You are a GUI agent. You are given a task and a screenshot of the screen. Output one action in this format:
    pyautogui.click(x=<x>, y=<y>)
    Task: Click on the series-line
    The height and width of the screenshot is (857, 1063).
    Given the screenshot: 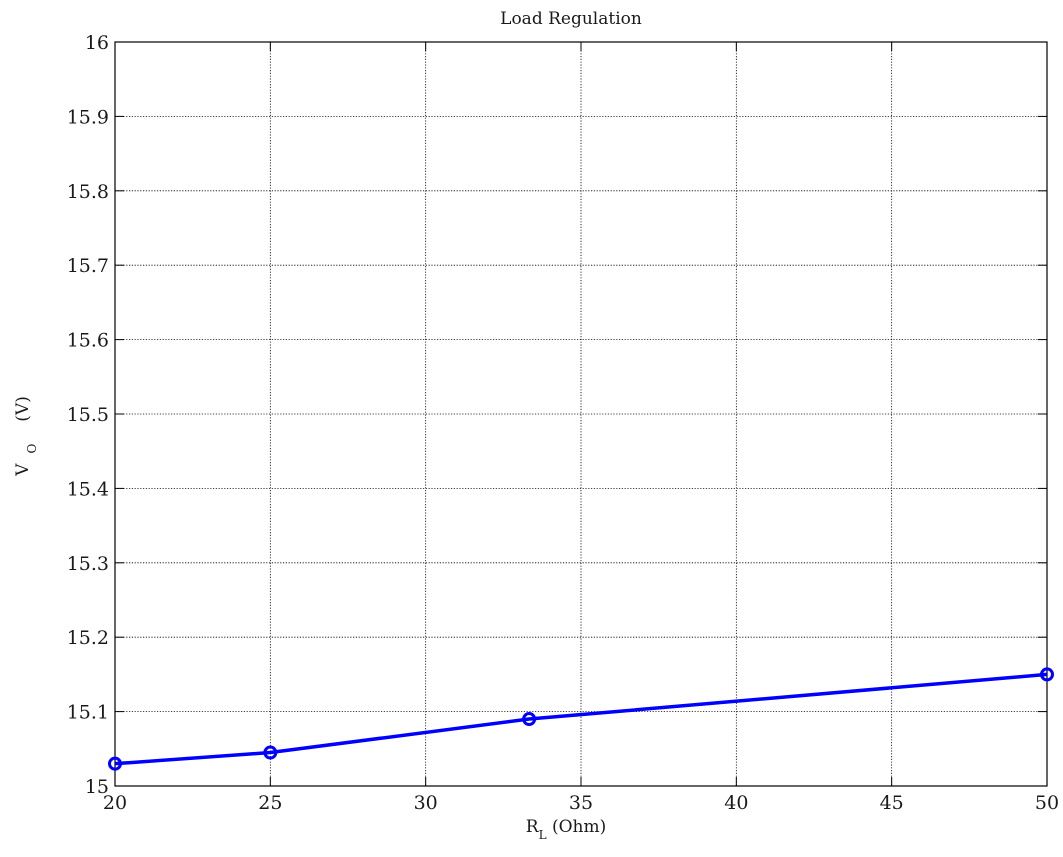 What is the action you would take?
    pyautogui.click(x=581, y=719)
    